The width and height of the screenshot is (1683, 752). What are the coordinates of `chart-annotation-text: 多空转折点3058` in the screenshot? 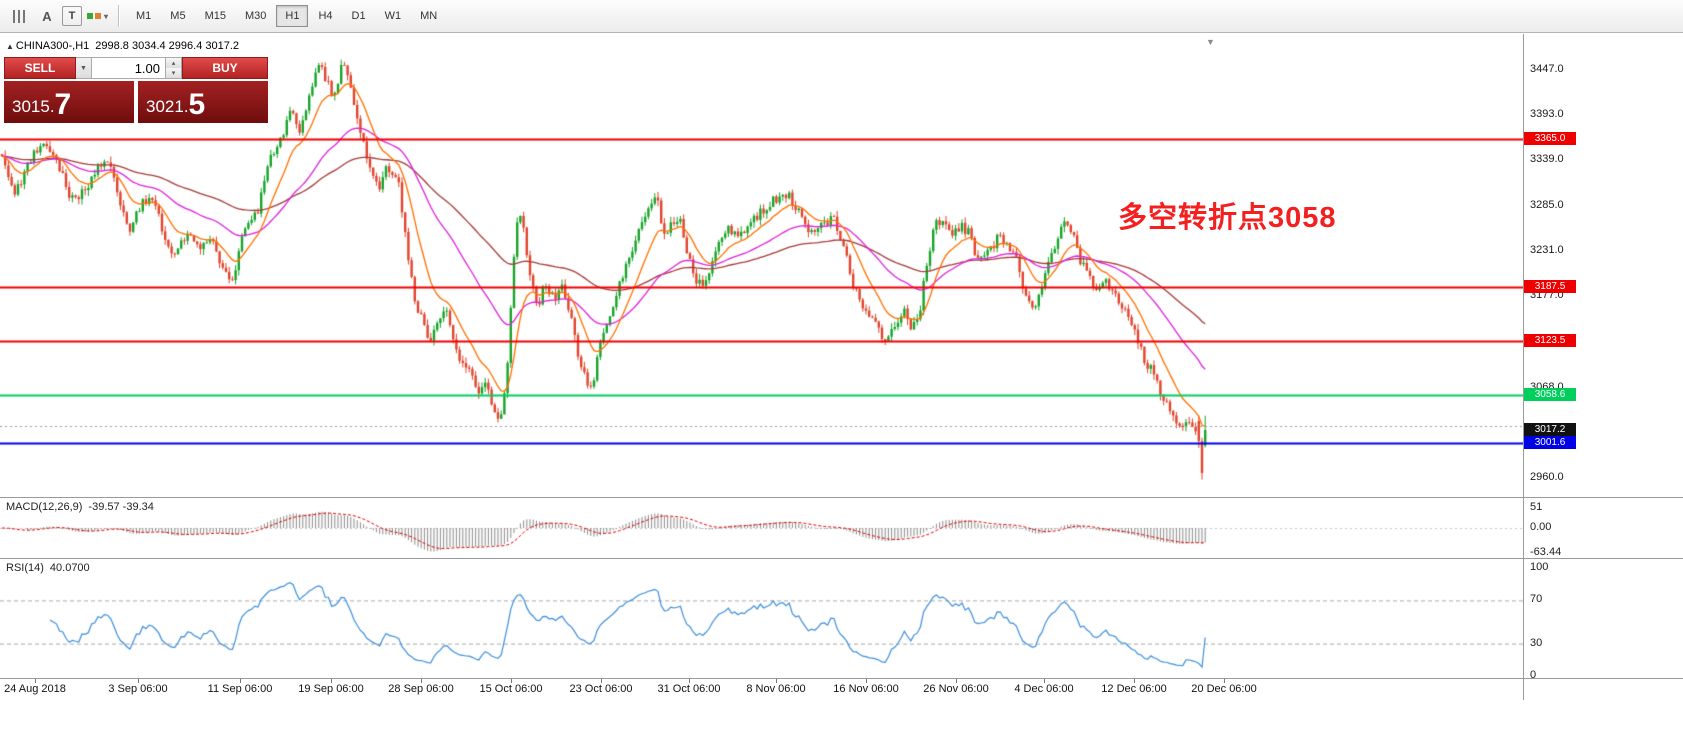 It's located at (1227, 218).